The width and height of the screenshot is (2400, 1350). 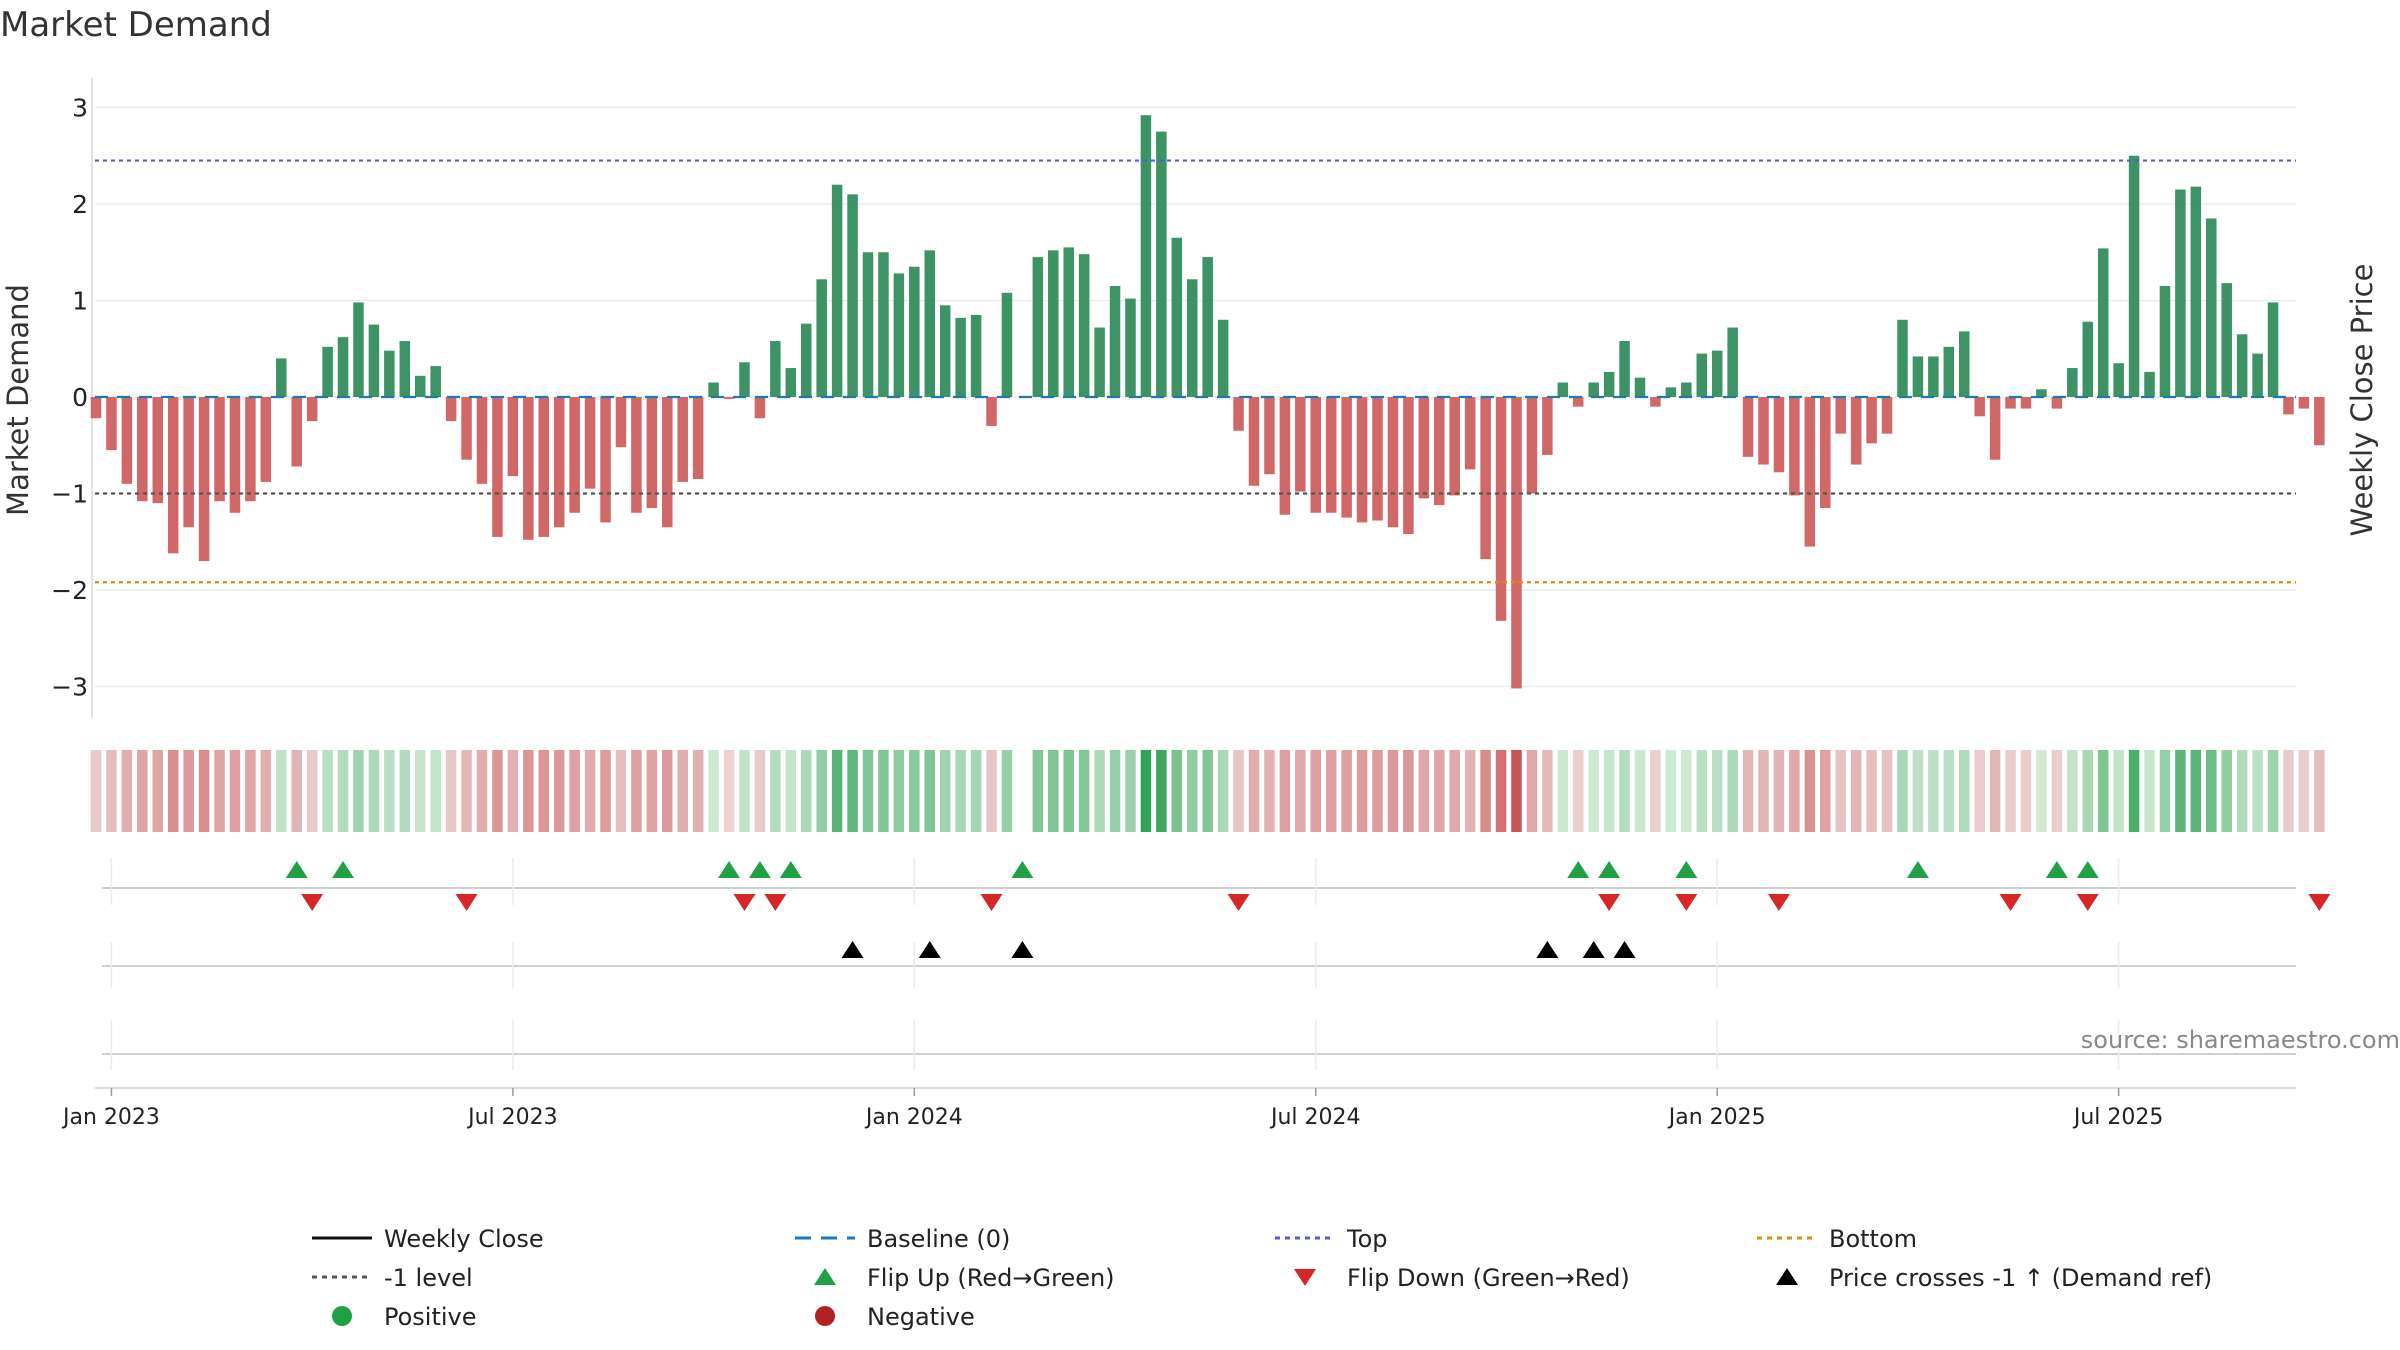 What do you see at coordinates (136, 25) in the screenshot?
I see `chart-title: Market Demand` at bounding box center [136, 25].